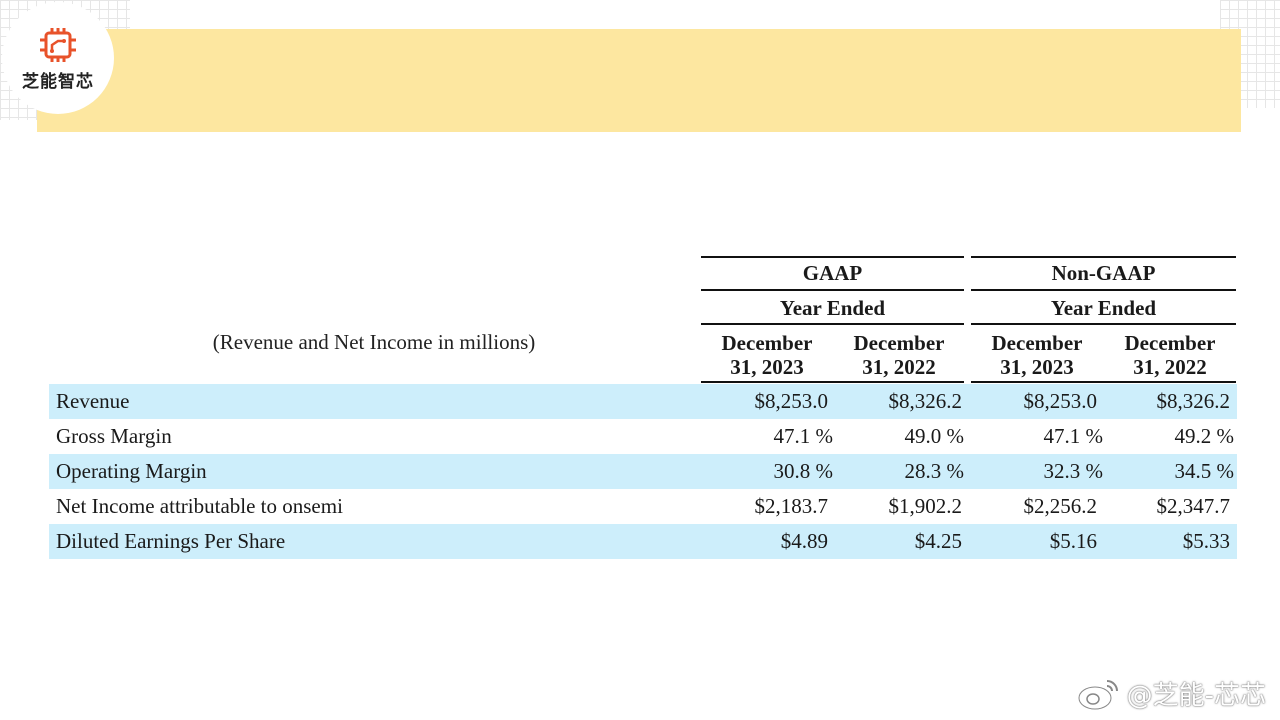 Image resolution: width=1280 pixels, height=720 pixels. Describe the element at coordinates (804, 541) in the screenshot. I see `cell-gaap-2023: $4.89` at that location.